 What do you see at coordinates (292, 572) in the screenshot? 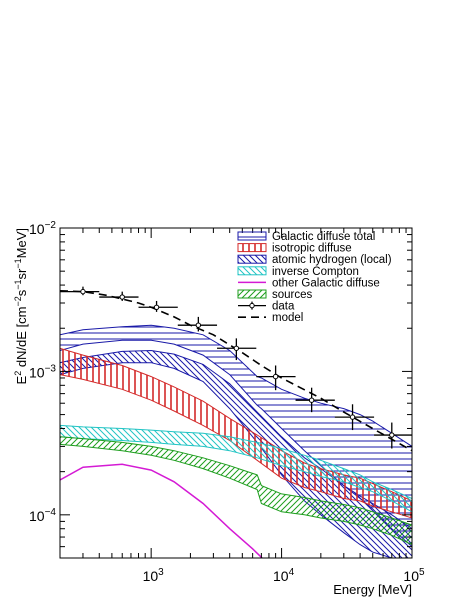
I see `x-tick-label-exponent: 4` at bounding box center [292, 572].